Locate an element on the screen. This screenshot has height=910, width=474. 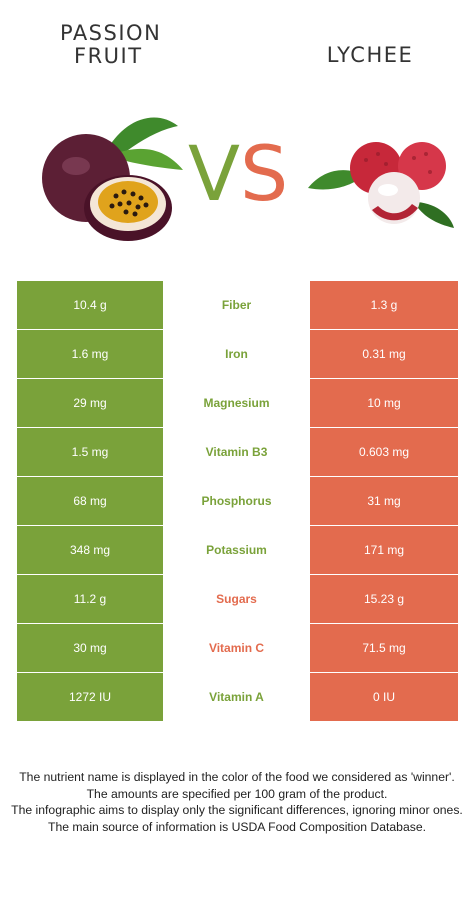
table-row: 68 mg Phosphorus 31 mg is located at coordinates (237, 501).